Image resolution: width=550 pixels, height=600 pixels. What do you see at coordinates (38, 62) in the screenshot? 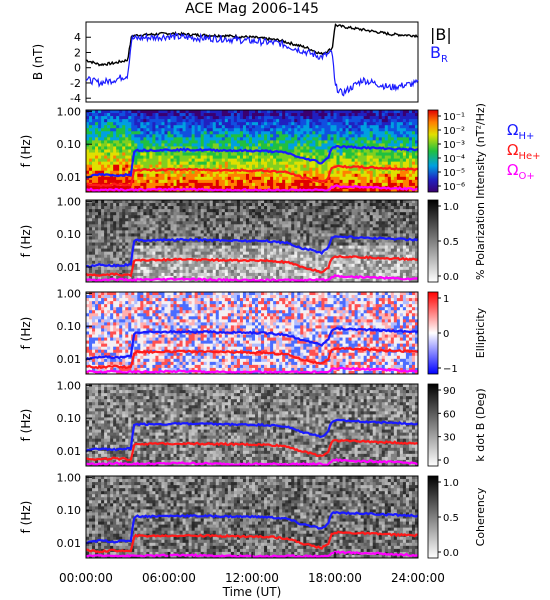
I see `field-ylabel: B (nT)` at bounding box center [38, 62].